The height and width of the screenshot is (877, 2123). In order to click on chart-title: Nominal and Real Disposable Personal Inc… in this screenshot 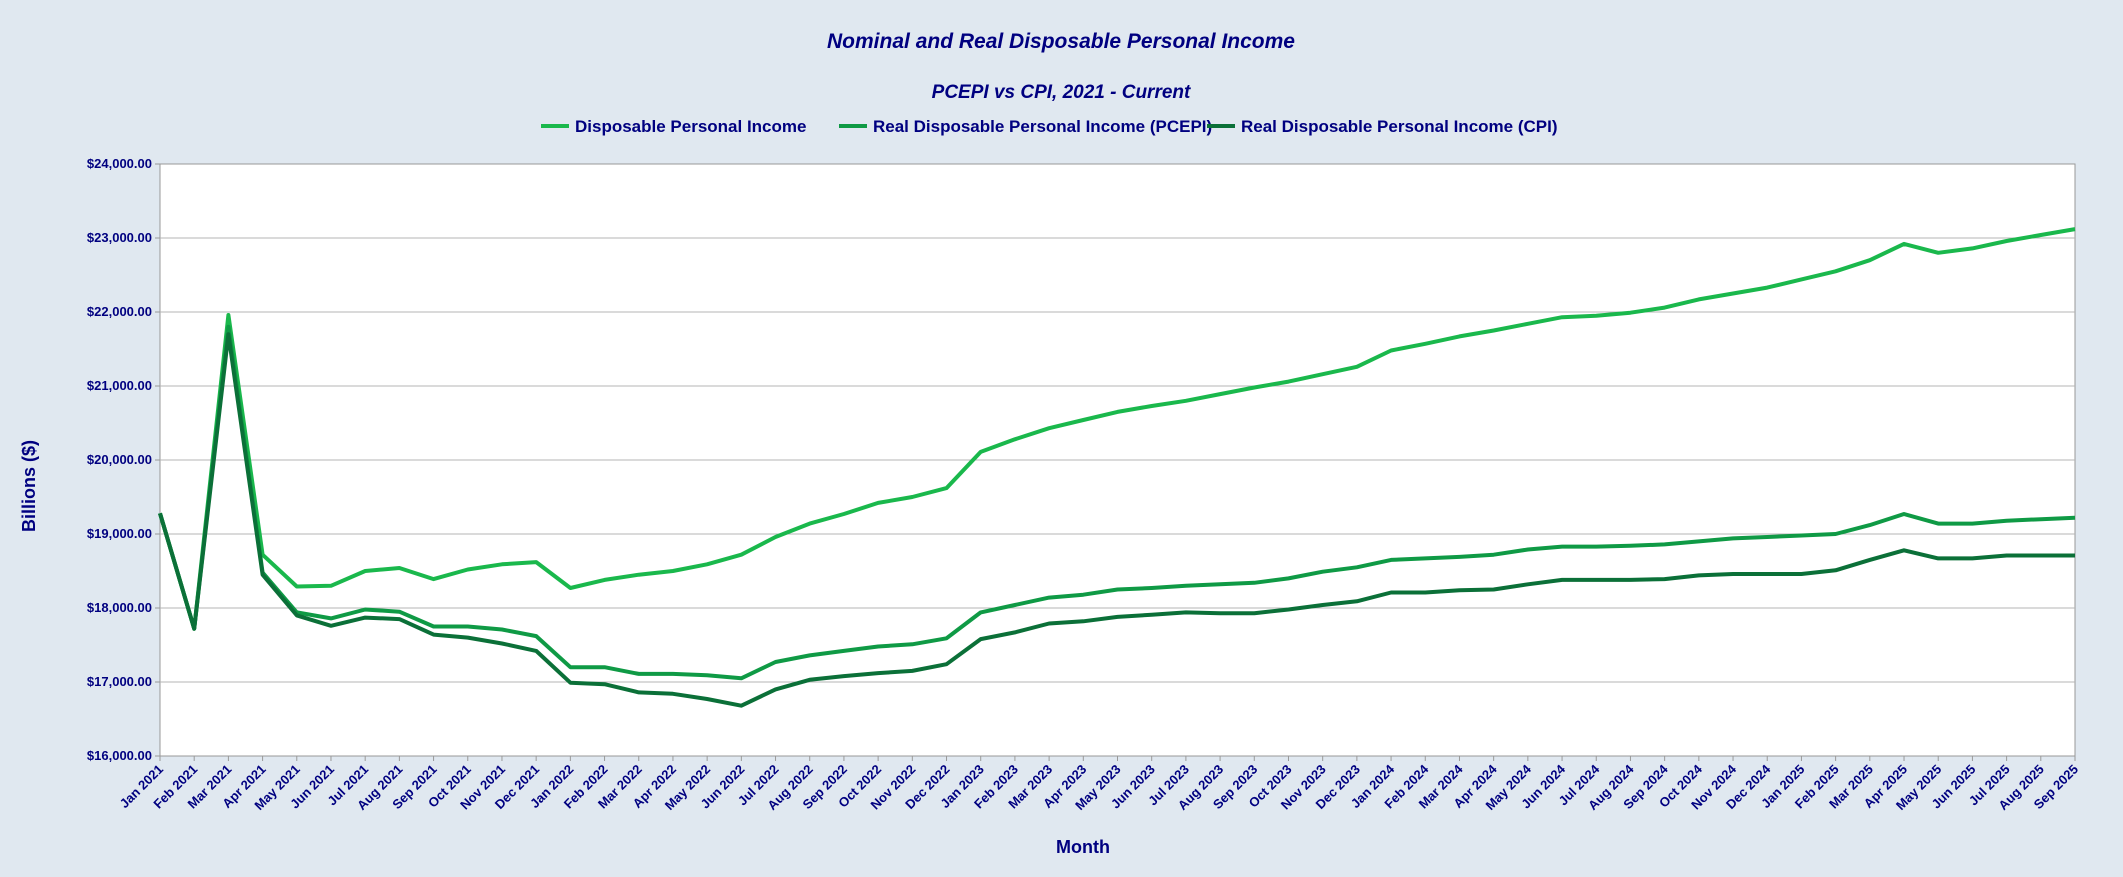, I will do `click(1061, 41)`.